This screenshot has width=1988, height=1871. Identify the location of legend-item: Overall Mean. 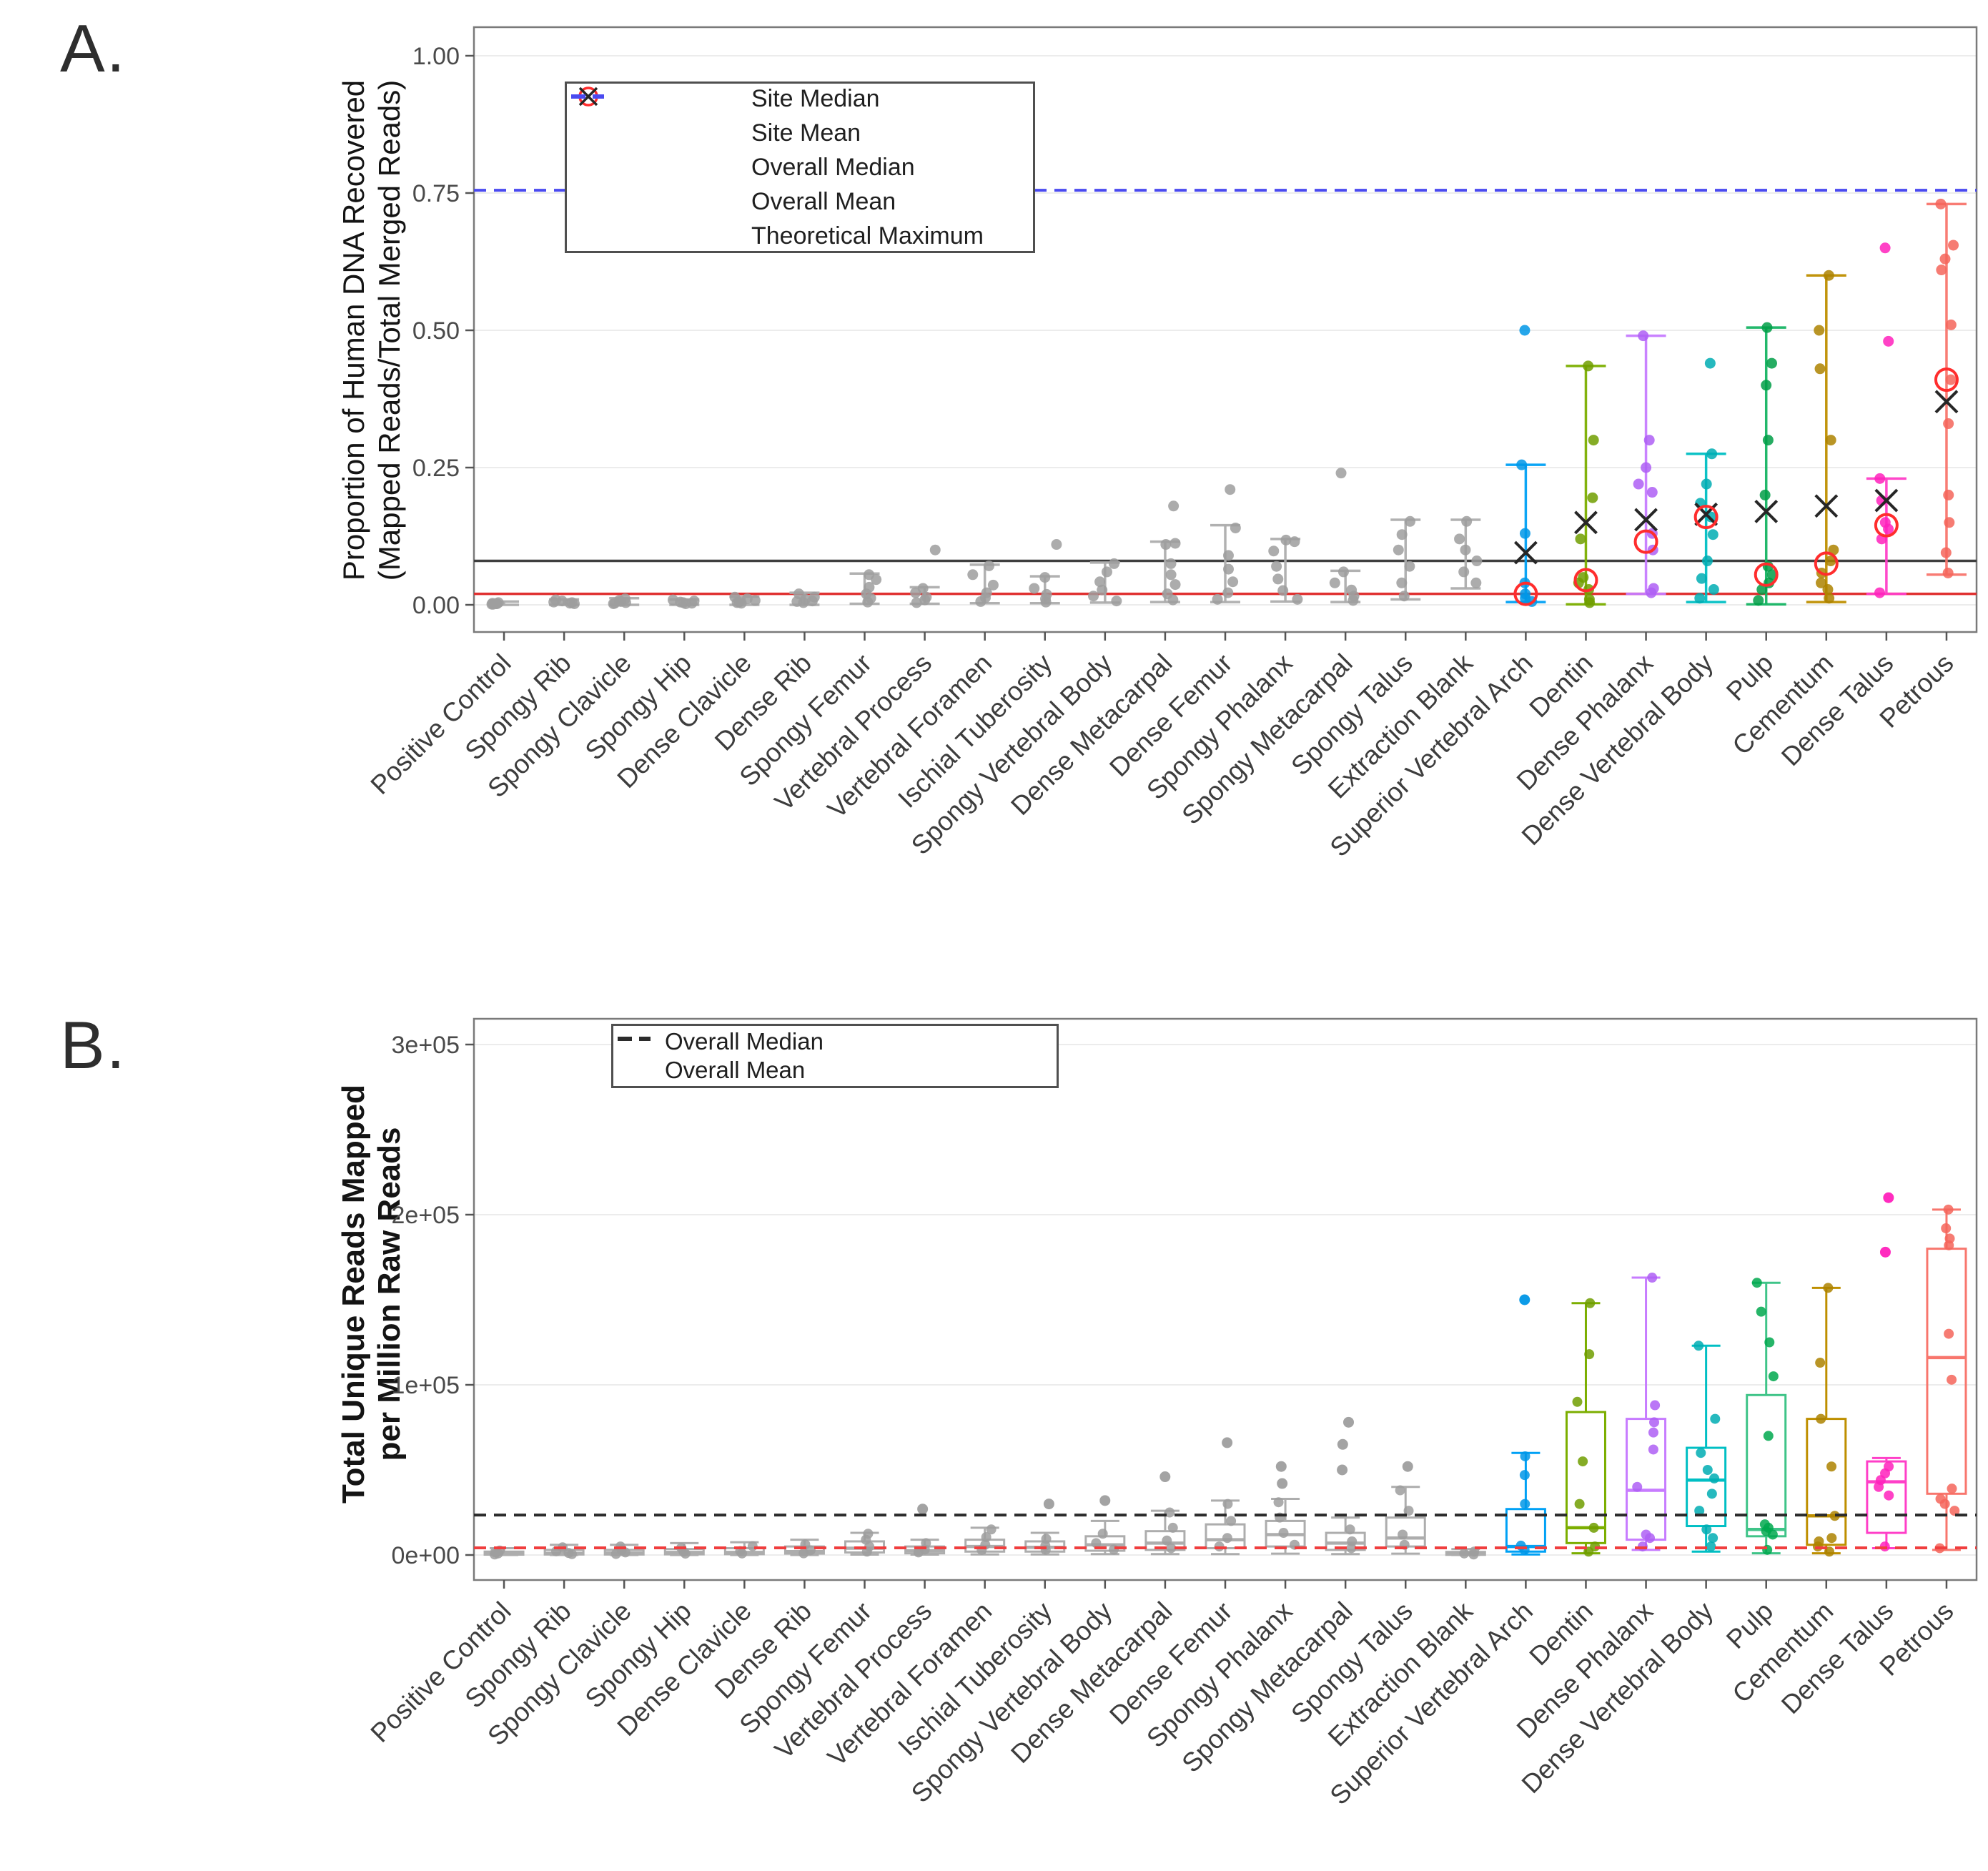
(838, 1060).